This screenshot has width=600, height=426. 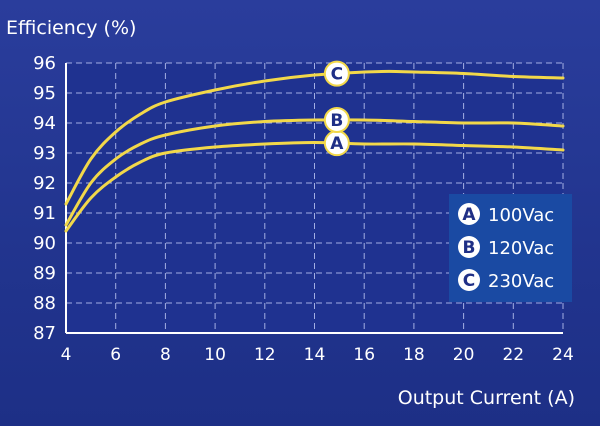 What do you see at coordinates (315, 355) in the screenshot?
I see `x-tick-label: 14` at bounding box center [315, 355].